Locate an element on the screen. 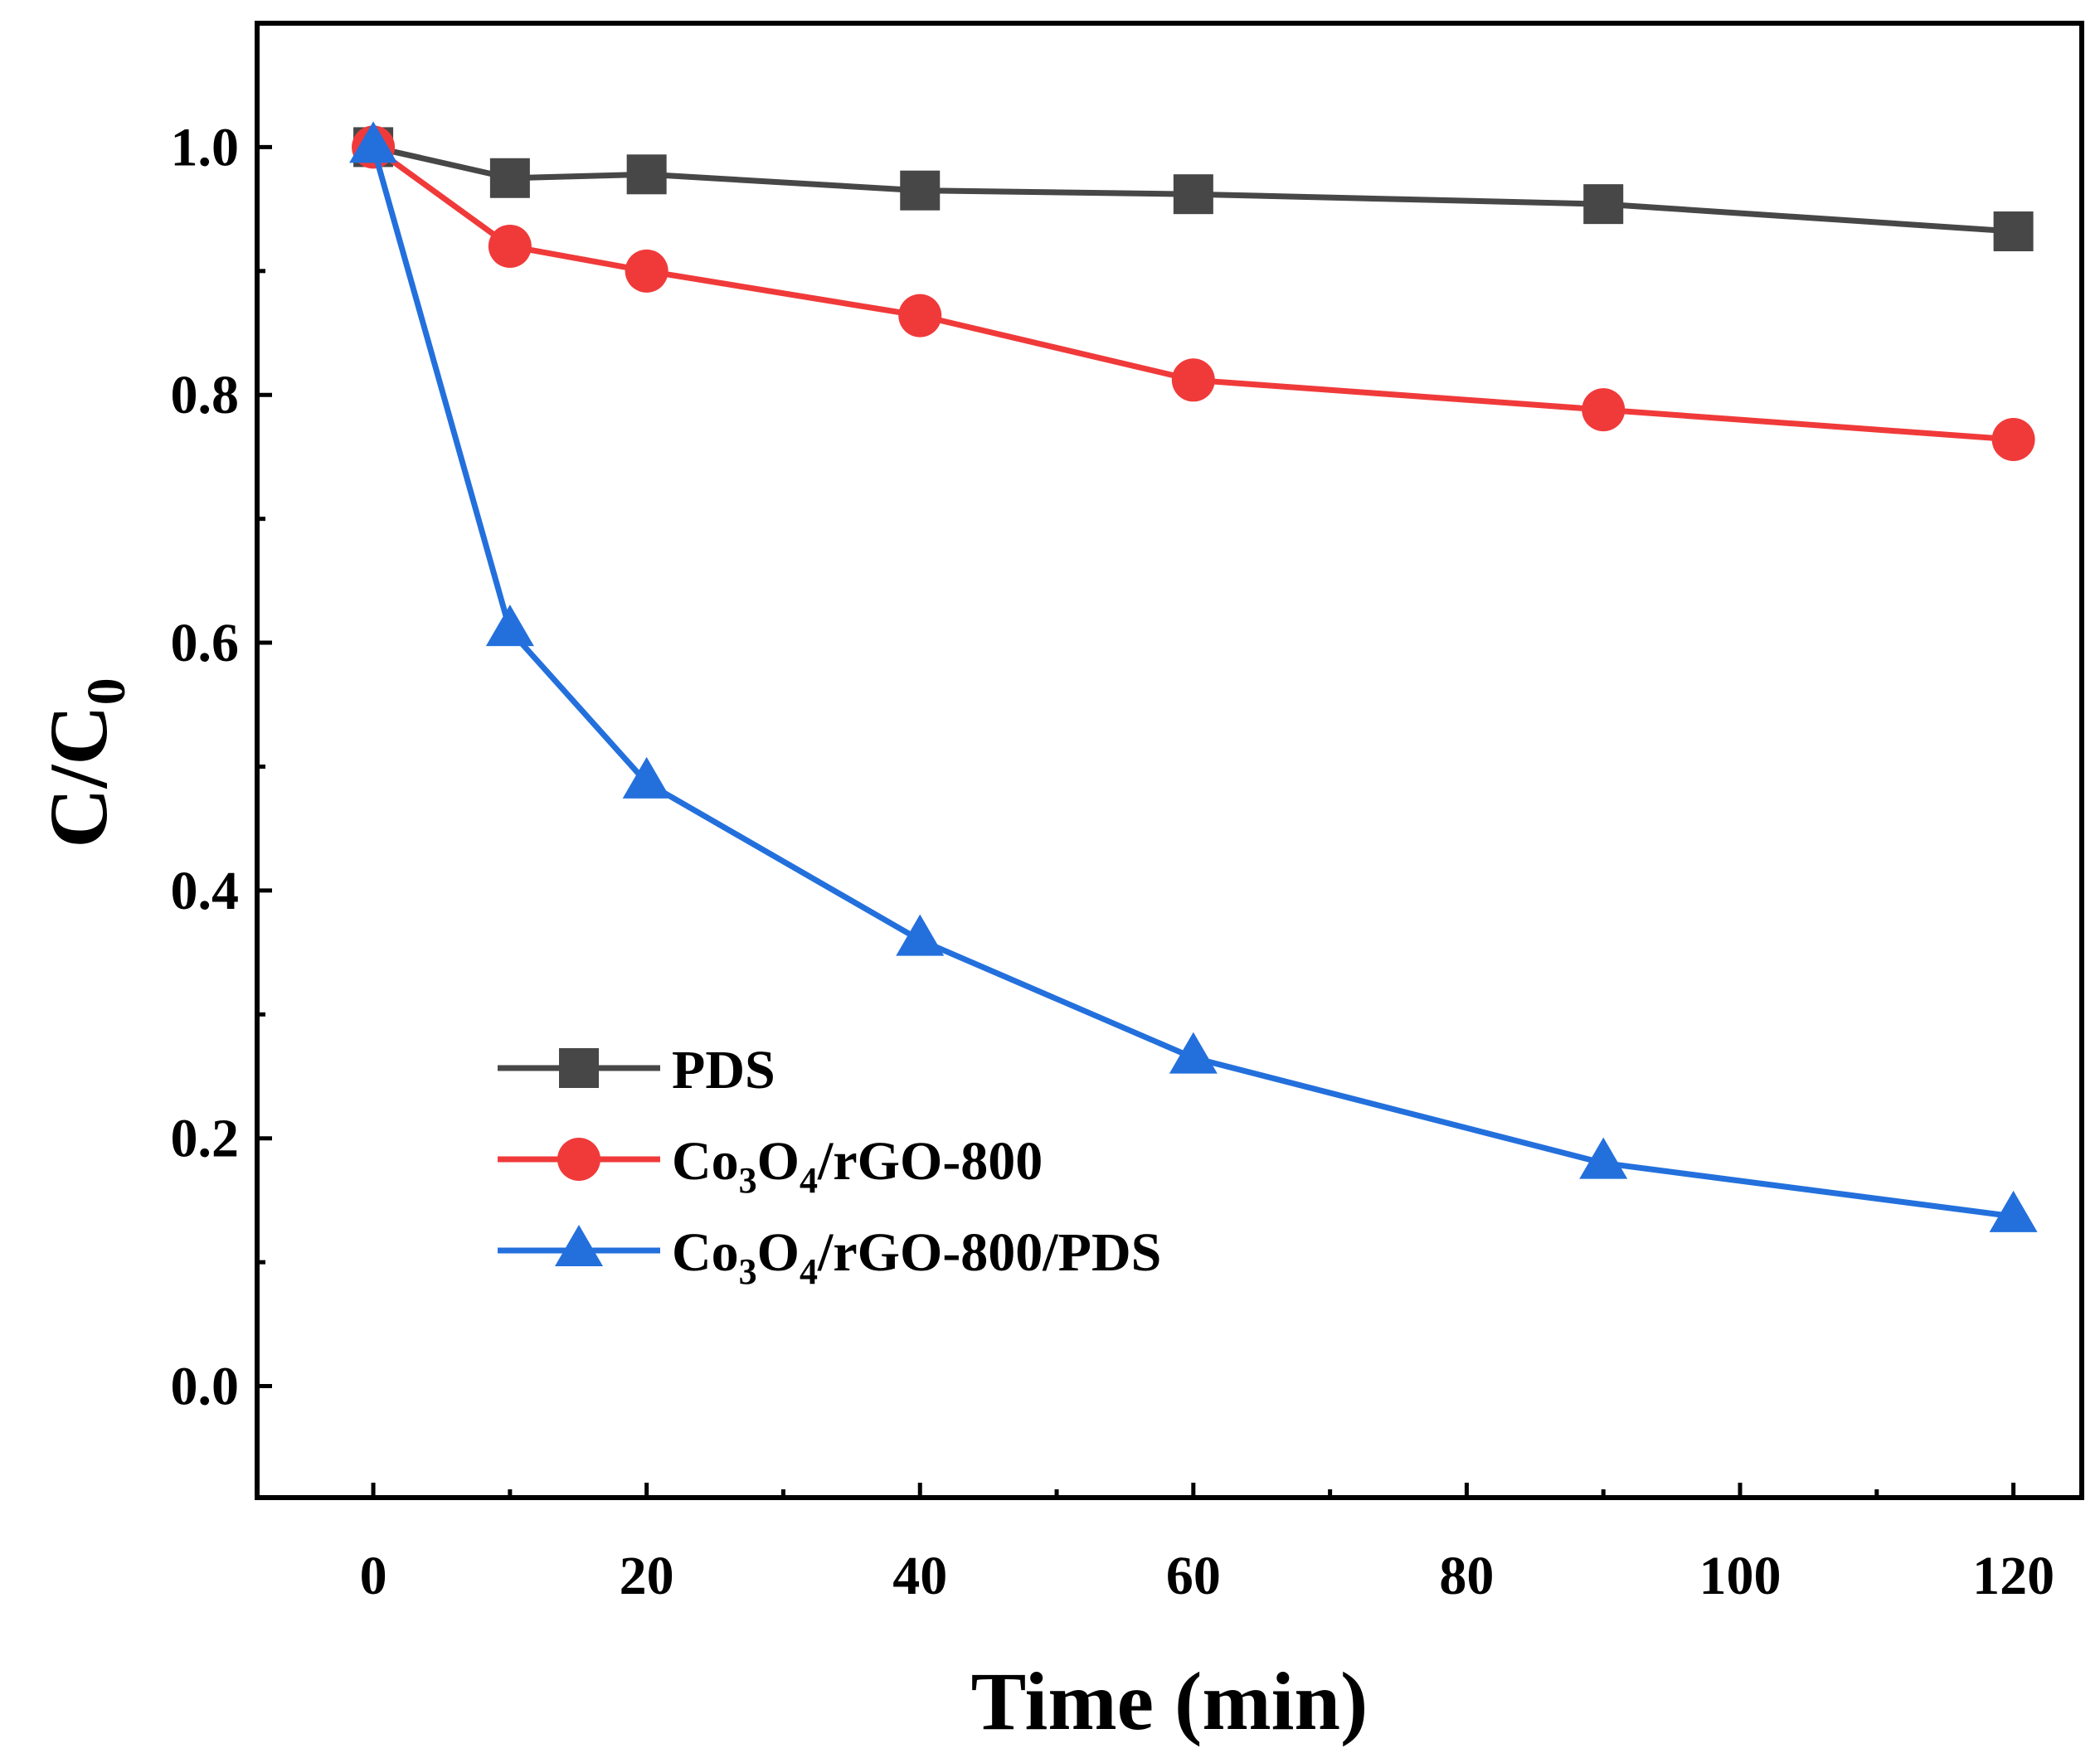  legend-label: Co3O4/rGO-800/PDS is located at coordinates (917, 1257).